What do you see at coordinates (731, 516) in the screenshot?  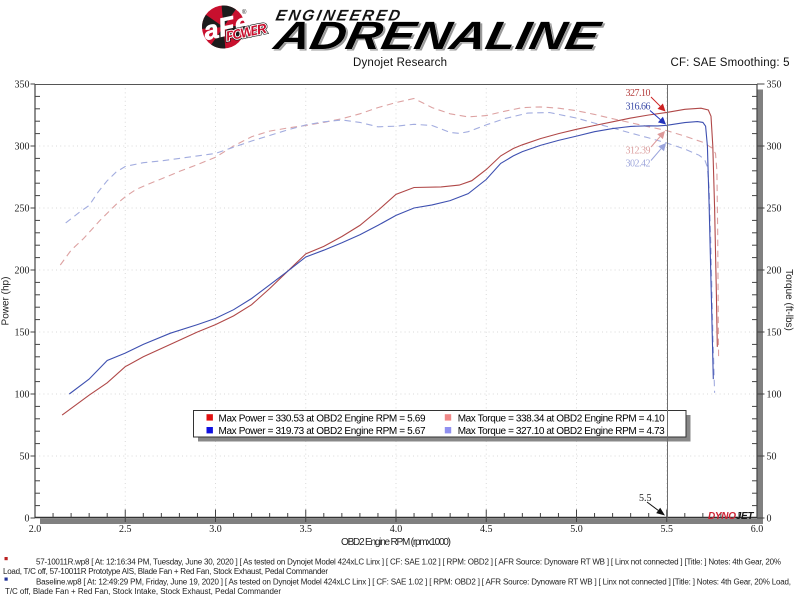 I see `svg-text: DYNOJET` at bounding box center [731, 516].